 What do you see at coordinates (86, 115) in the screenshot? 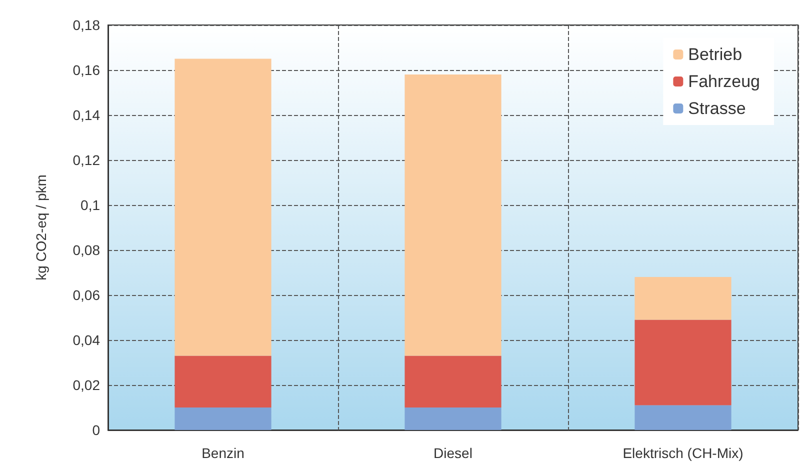
I see `y-tick-label: 0,14` at bounding box center [86, 115].